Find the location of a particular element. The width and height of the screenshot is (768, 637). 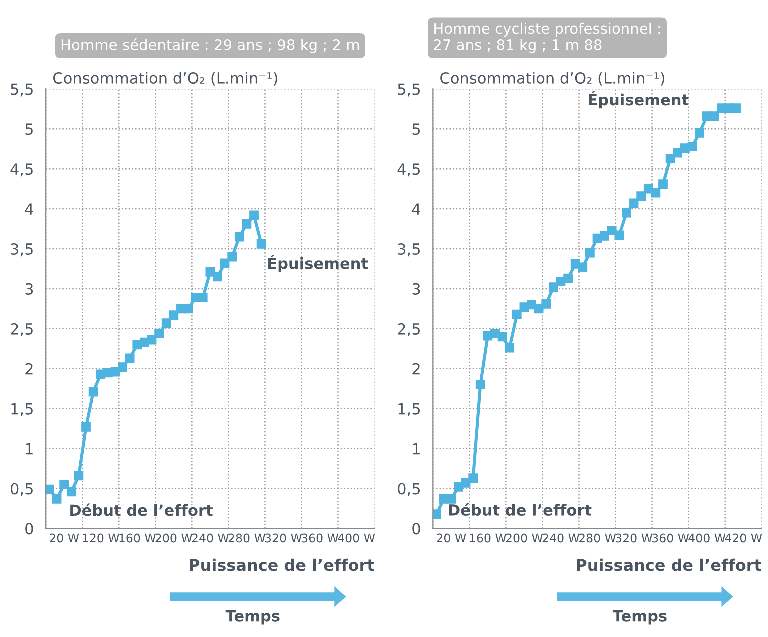

chart-title: Homme cycliste professionnel : 27 ans ; 81 kg ; 1 m 88 is located at coordinates (547, 38).